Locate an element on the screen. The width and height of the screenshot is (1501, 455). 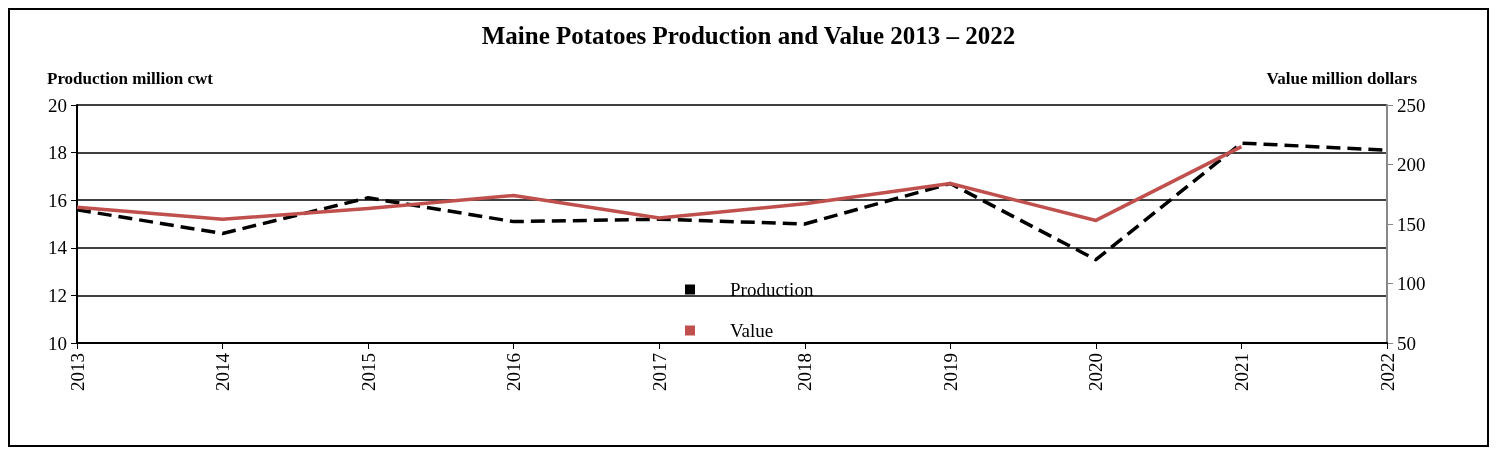
x-tick-label: 2015 is located at coordinates (368, 372).